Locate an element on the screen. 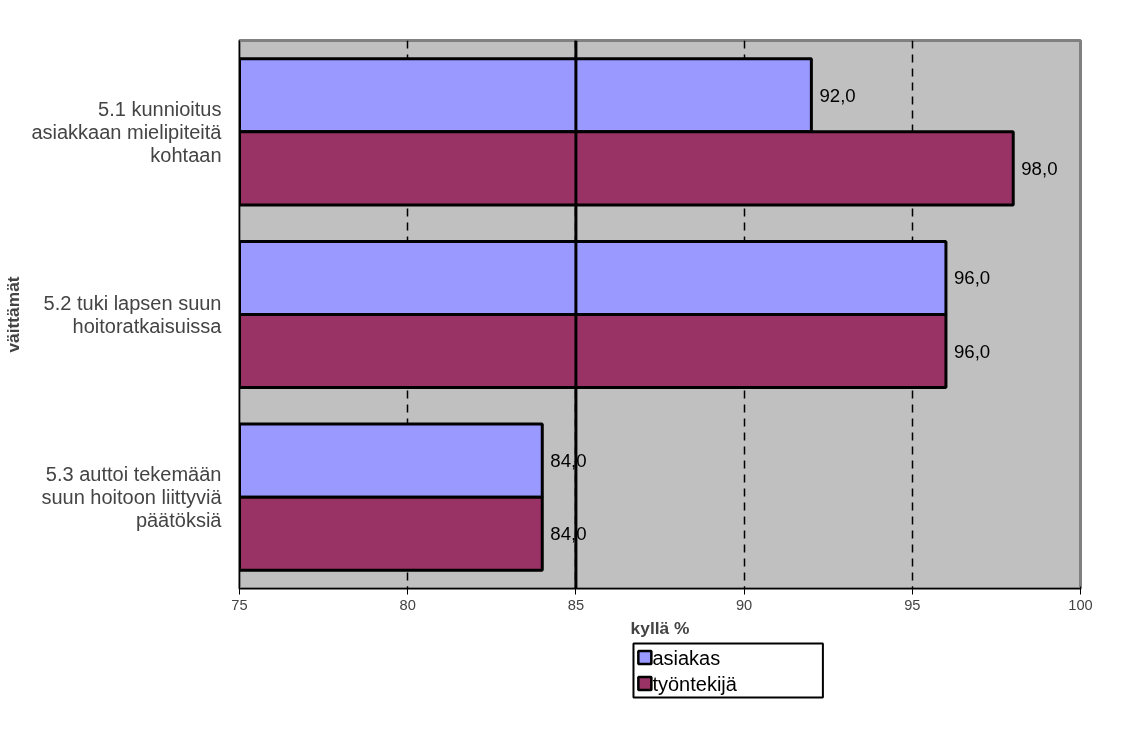 The width and height of the screenshot is (1123, 731). x-tick-label: 75 is located at coordinates (239, 604).